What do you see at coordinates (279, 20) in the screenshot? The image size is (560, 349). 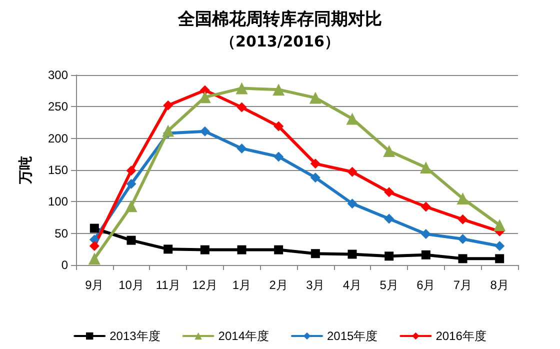 I see `chart-title: 全国棉花周转库存同期对比` at bounding box center [279, 20].